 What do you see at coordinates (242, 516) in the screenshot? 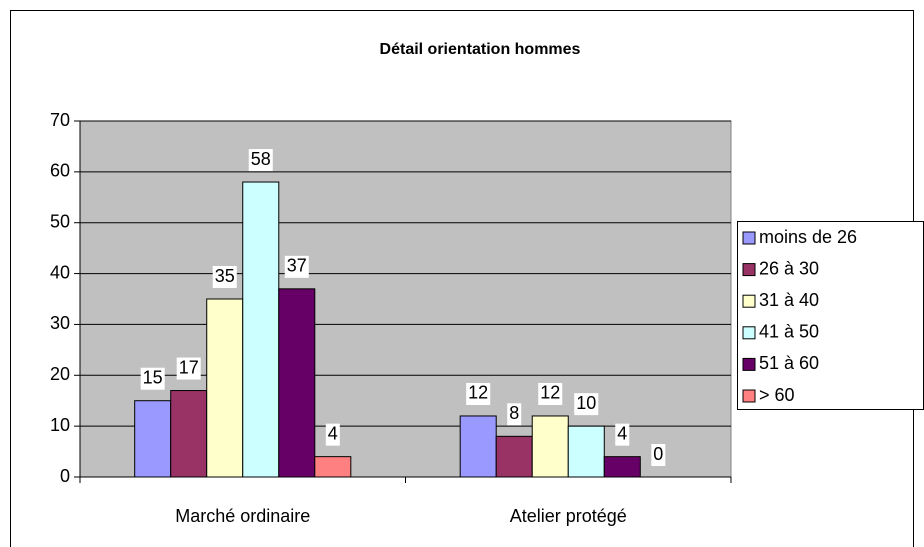
I see `x-tick-label: Marché ordinaire` at bounding box center [242, 516].